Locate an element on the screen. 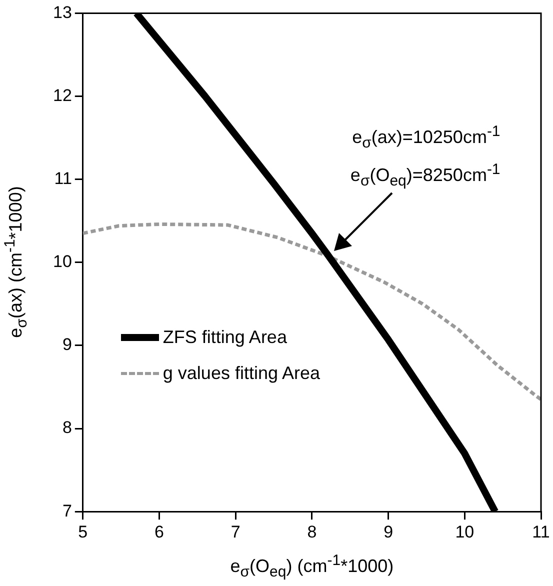  annotation: e$_{σ}$(ax)=10250cm$^{-1}$ is located at coordinates (426, 138).